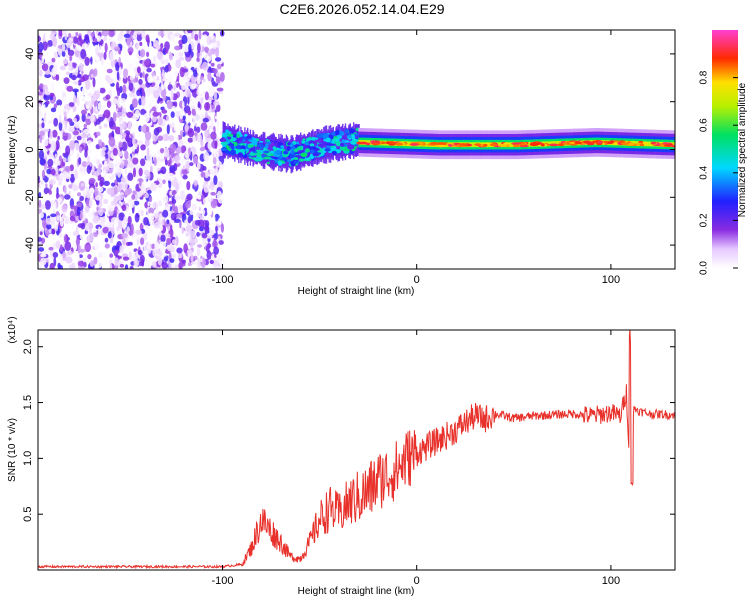 The width and height of the screenshot is (750, 600). What do you see at coordinates (704, 172) in the screenshot?
I see `colorbar-tick-label: 0.4` at bounding box center [704, 172].